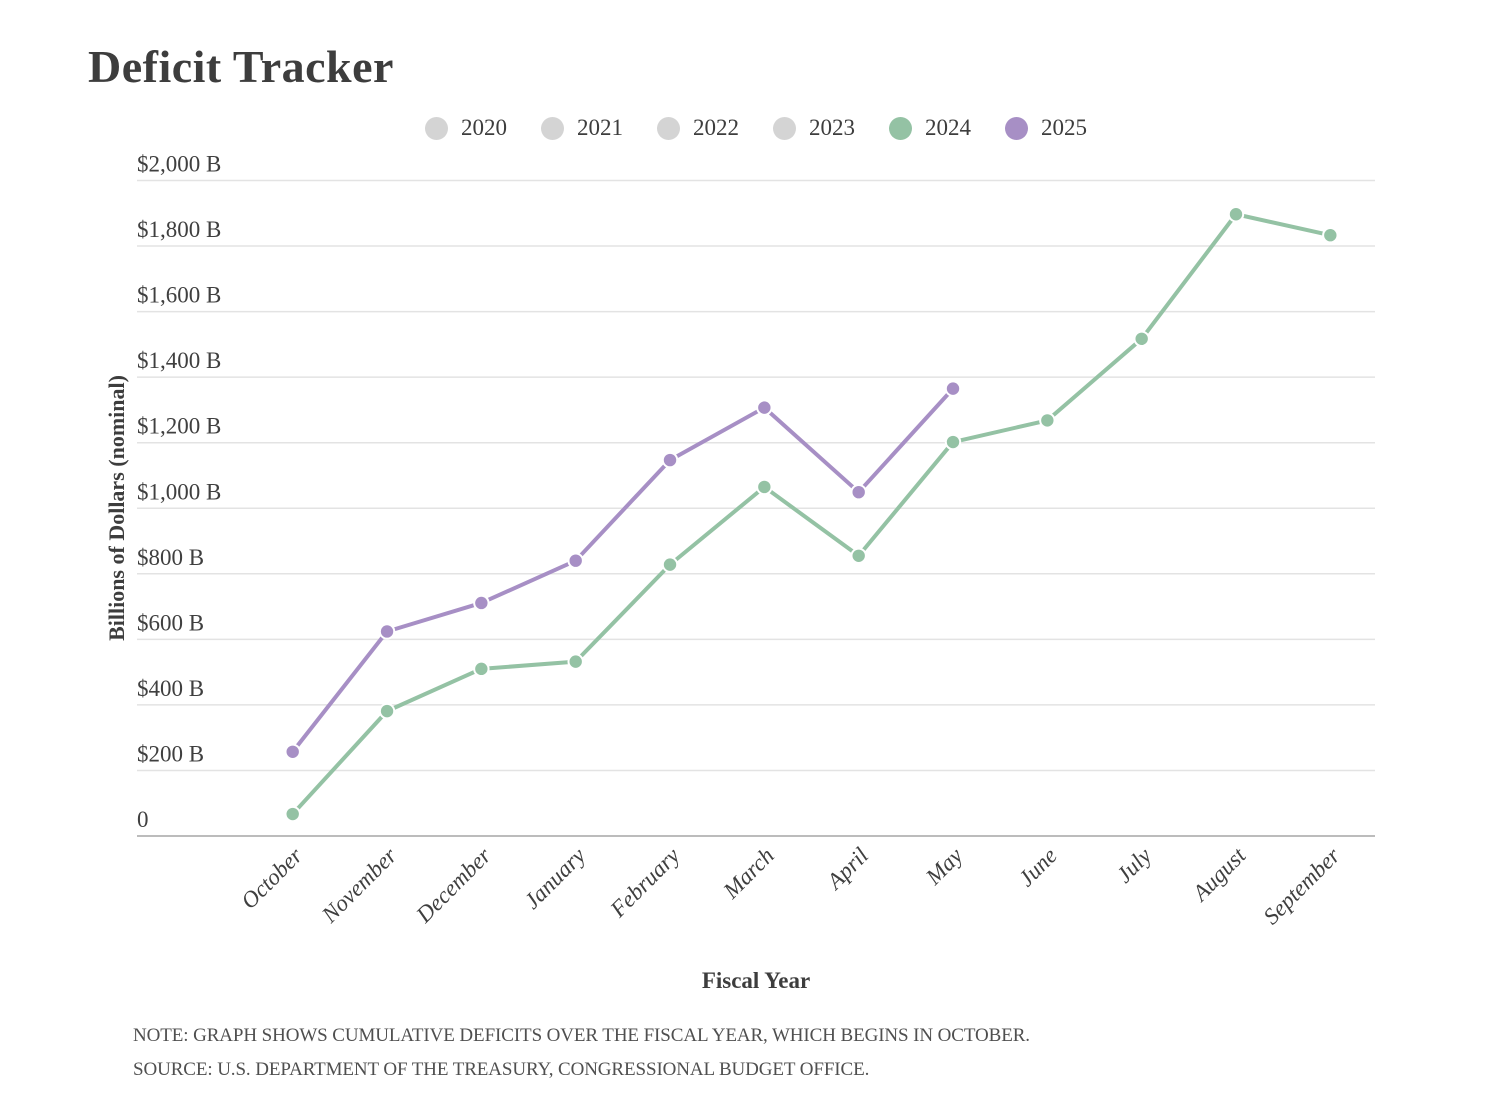 The image size is (1502, 1100). Describe the element at coordinates (645, 882) in the screenshot. I see `x-tick-label-february: February` at that location.